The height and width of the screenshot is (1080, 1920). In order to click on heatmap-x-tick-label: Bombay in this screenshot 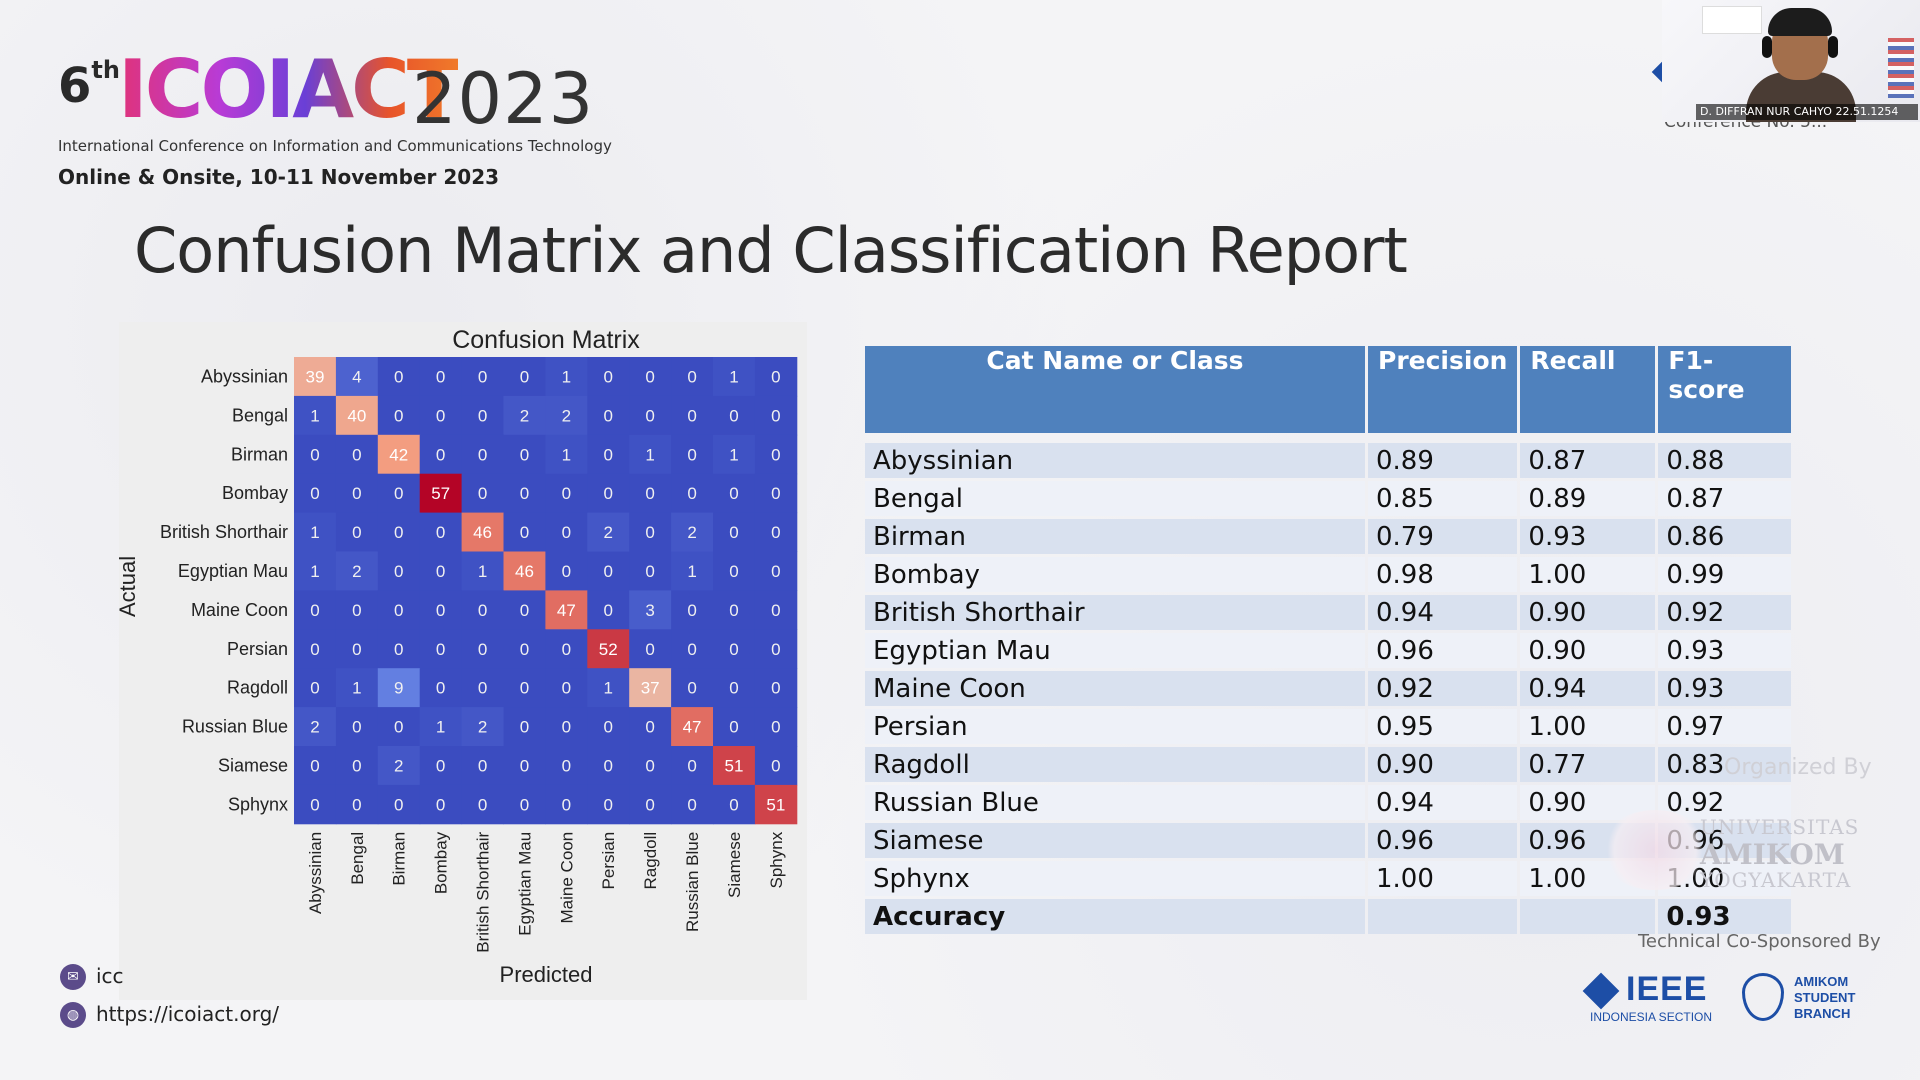, I will do `click(441, 862)`.